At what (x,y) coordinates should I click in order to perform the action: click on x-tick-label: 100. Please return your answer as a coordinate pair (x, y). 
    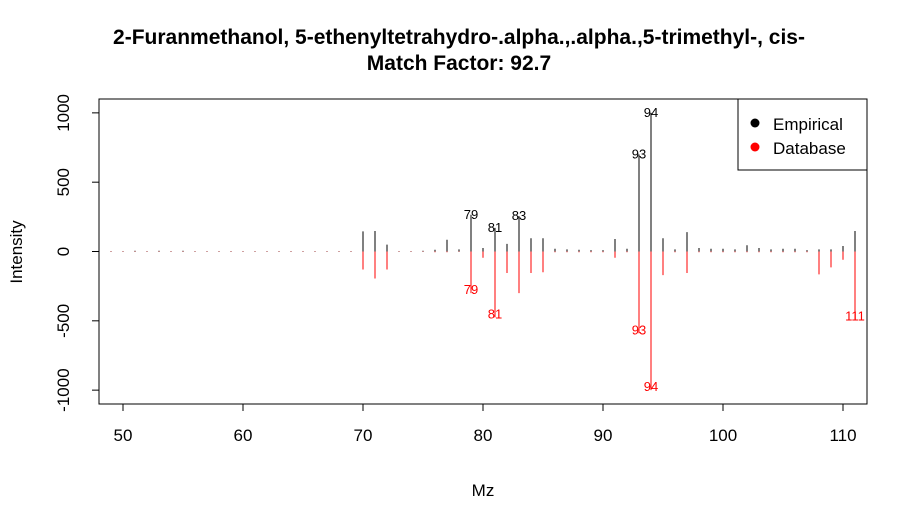
    Looking at the image, I should click on (723, 435).